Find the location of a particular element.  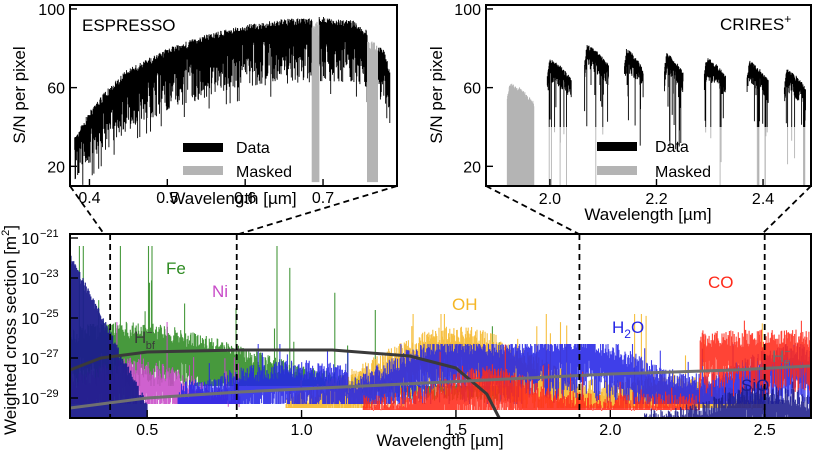

legend-swatch-masked is located at coordinates (617, 170).